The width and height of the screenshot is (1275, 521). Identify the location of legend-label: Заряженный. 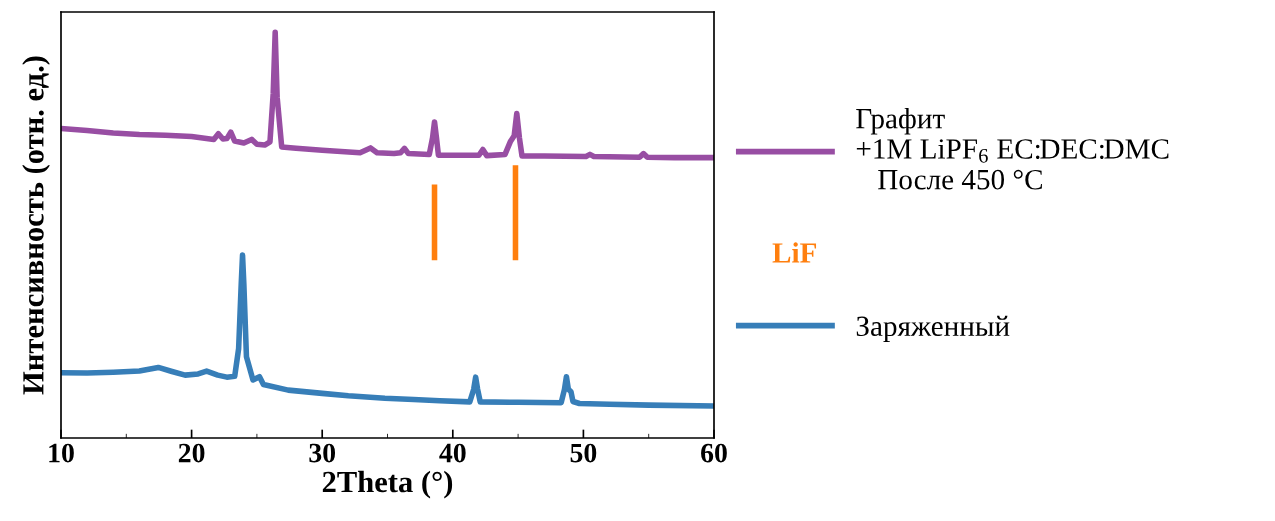
(933, 329).